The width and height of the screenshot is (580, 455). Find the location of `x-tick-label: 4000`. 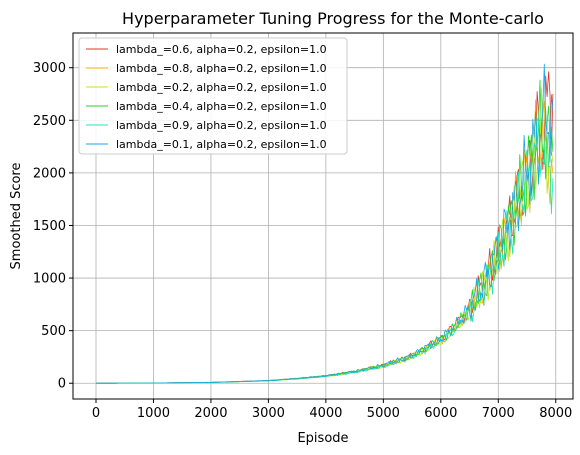

x-tick-label: 4000 is located at coordinates (325, 413).